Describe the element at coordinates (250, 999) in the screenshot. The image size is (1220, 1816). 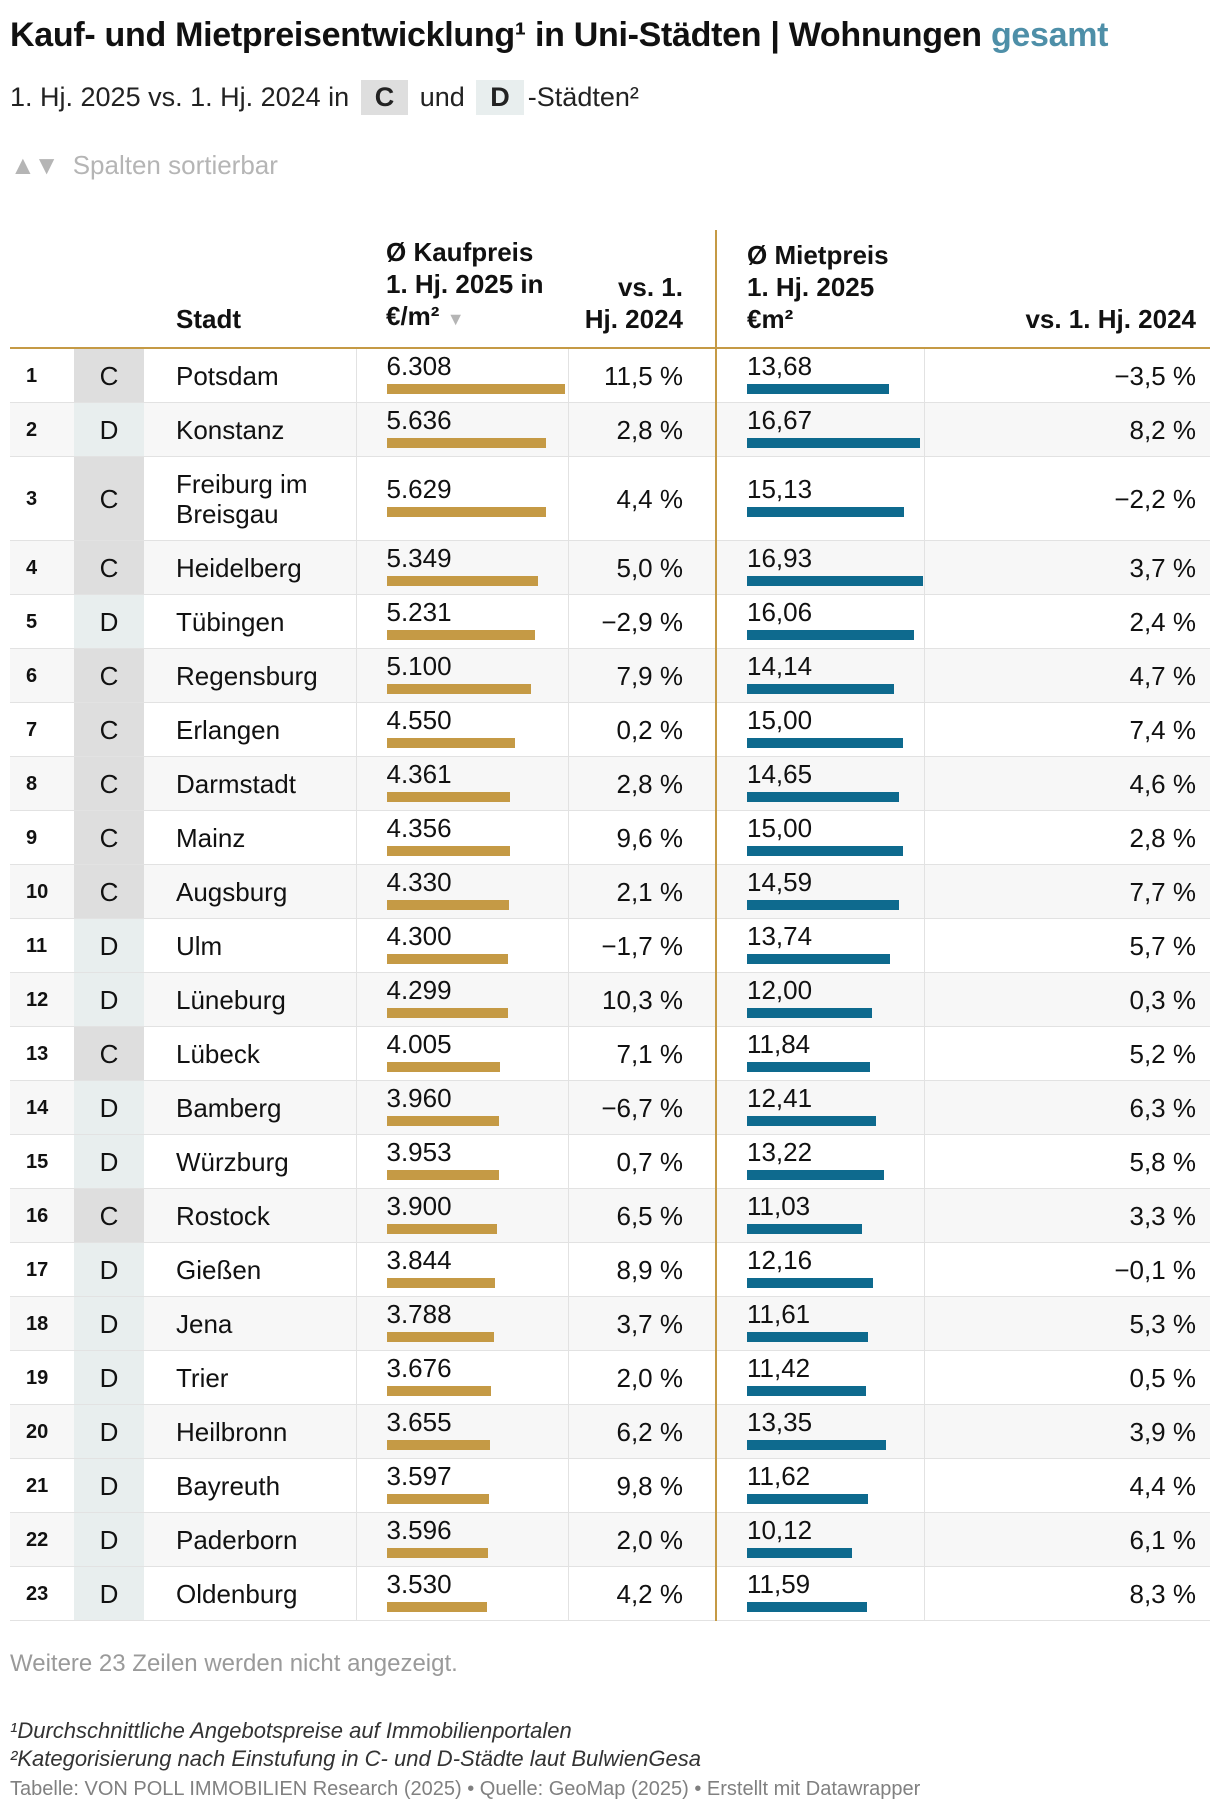
I see `city-cell: Lüneburg` at that location.